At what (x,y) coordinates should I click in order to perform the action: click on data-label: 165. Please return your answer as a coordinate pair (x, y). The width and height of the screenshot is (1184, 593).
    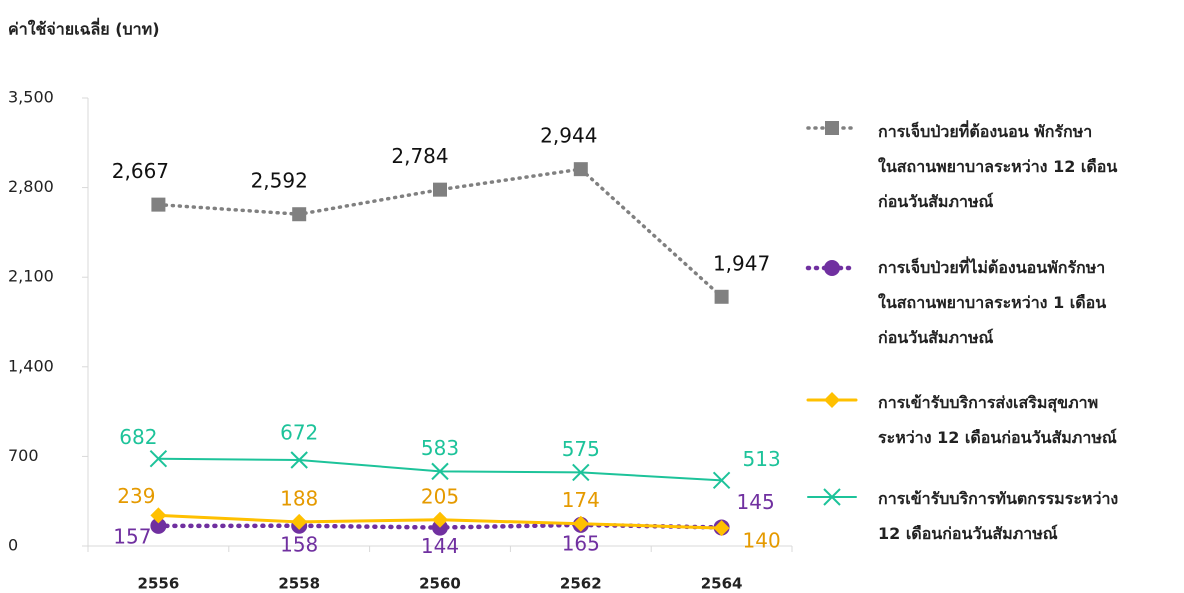
    Looking at the image, I should click on (581, 543).